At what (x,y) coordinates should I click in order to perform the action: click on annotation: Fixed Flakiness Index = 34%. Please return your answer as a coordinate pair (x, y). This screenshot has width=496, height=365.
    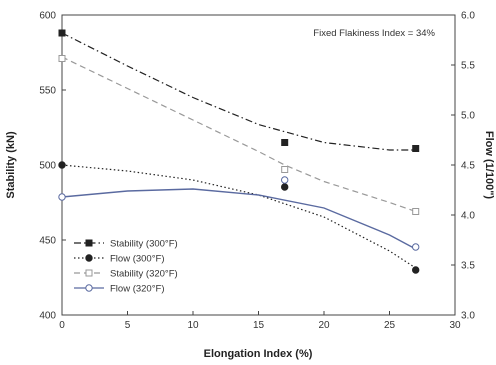
    Looking at the image, I should click on (374, 33).